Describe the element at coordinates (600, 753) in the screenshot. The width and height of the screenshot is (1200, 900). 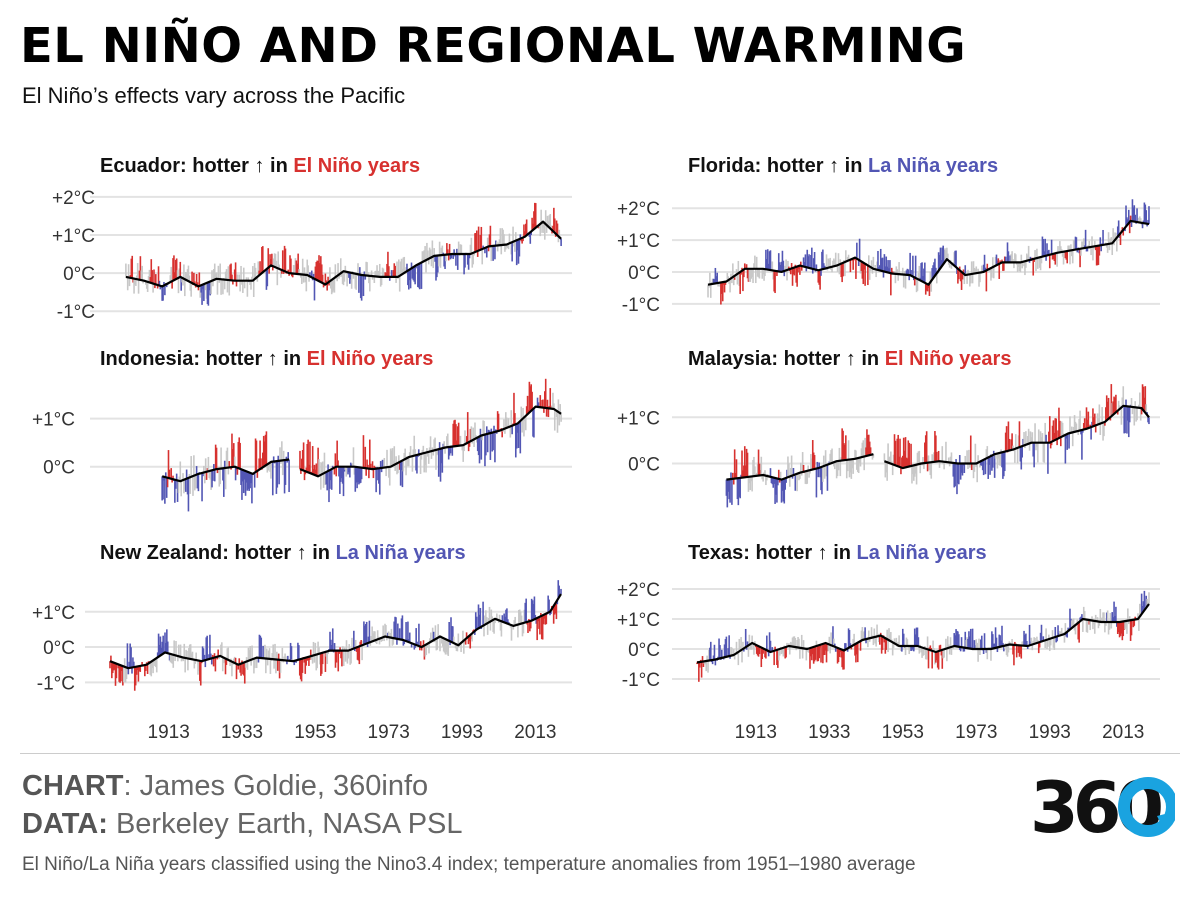
I see `footer-divider` at that location.